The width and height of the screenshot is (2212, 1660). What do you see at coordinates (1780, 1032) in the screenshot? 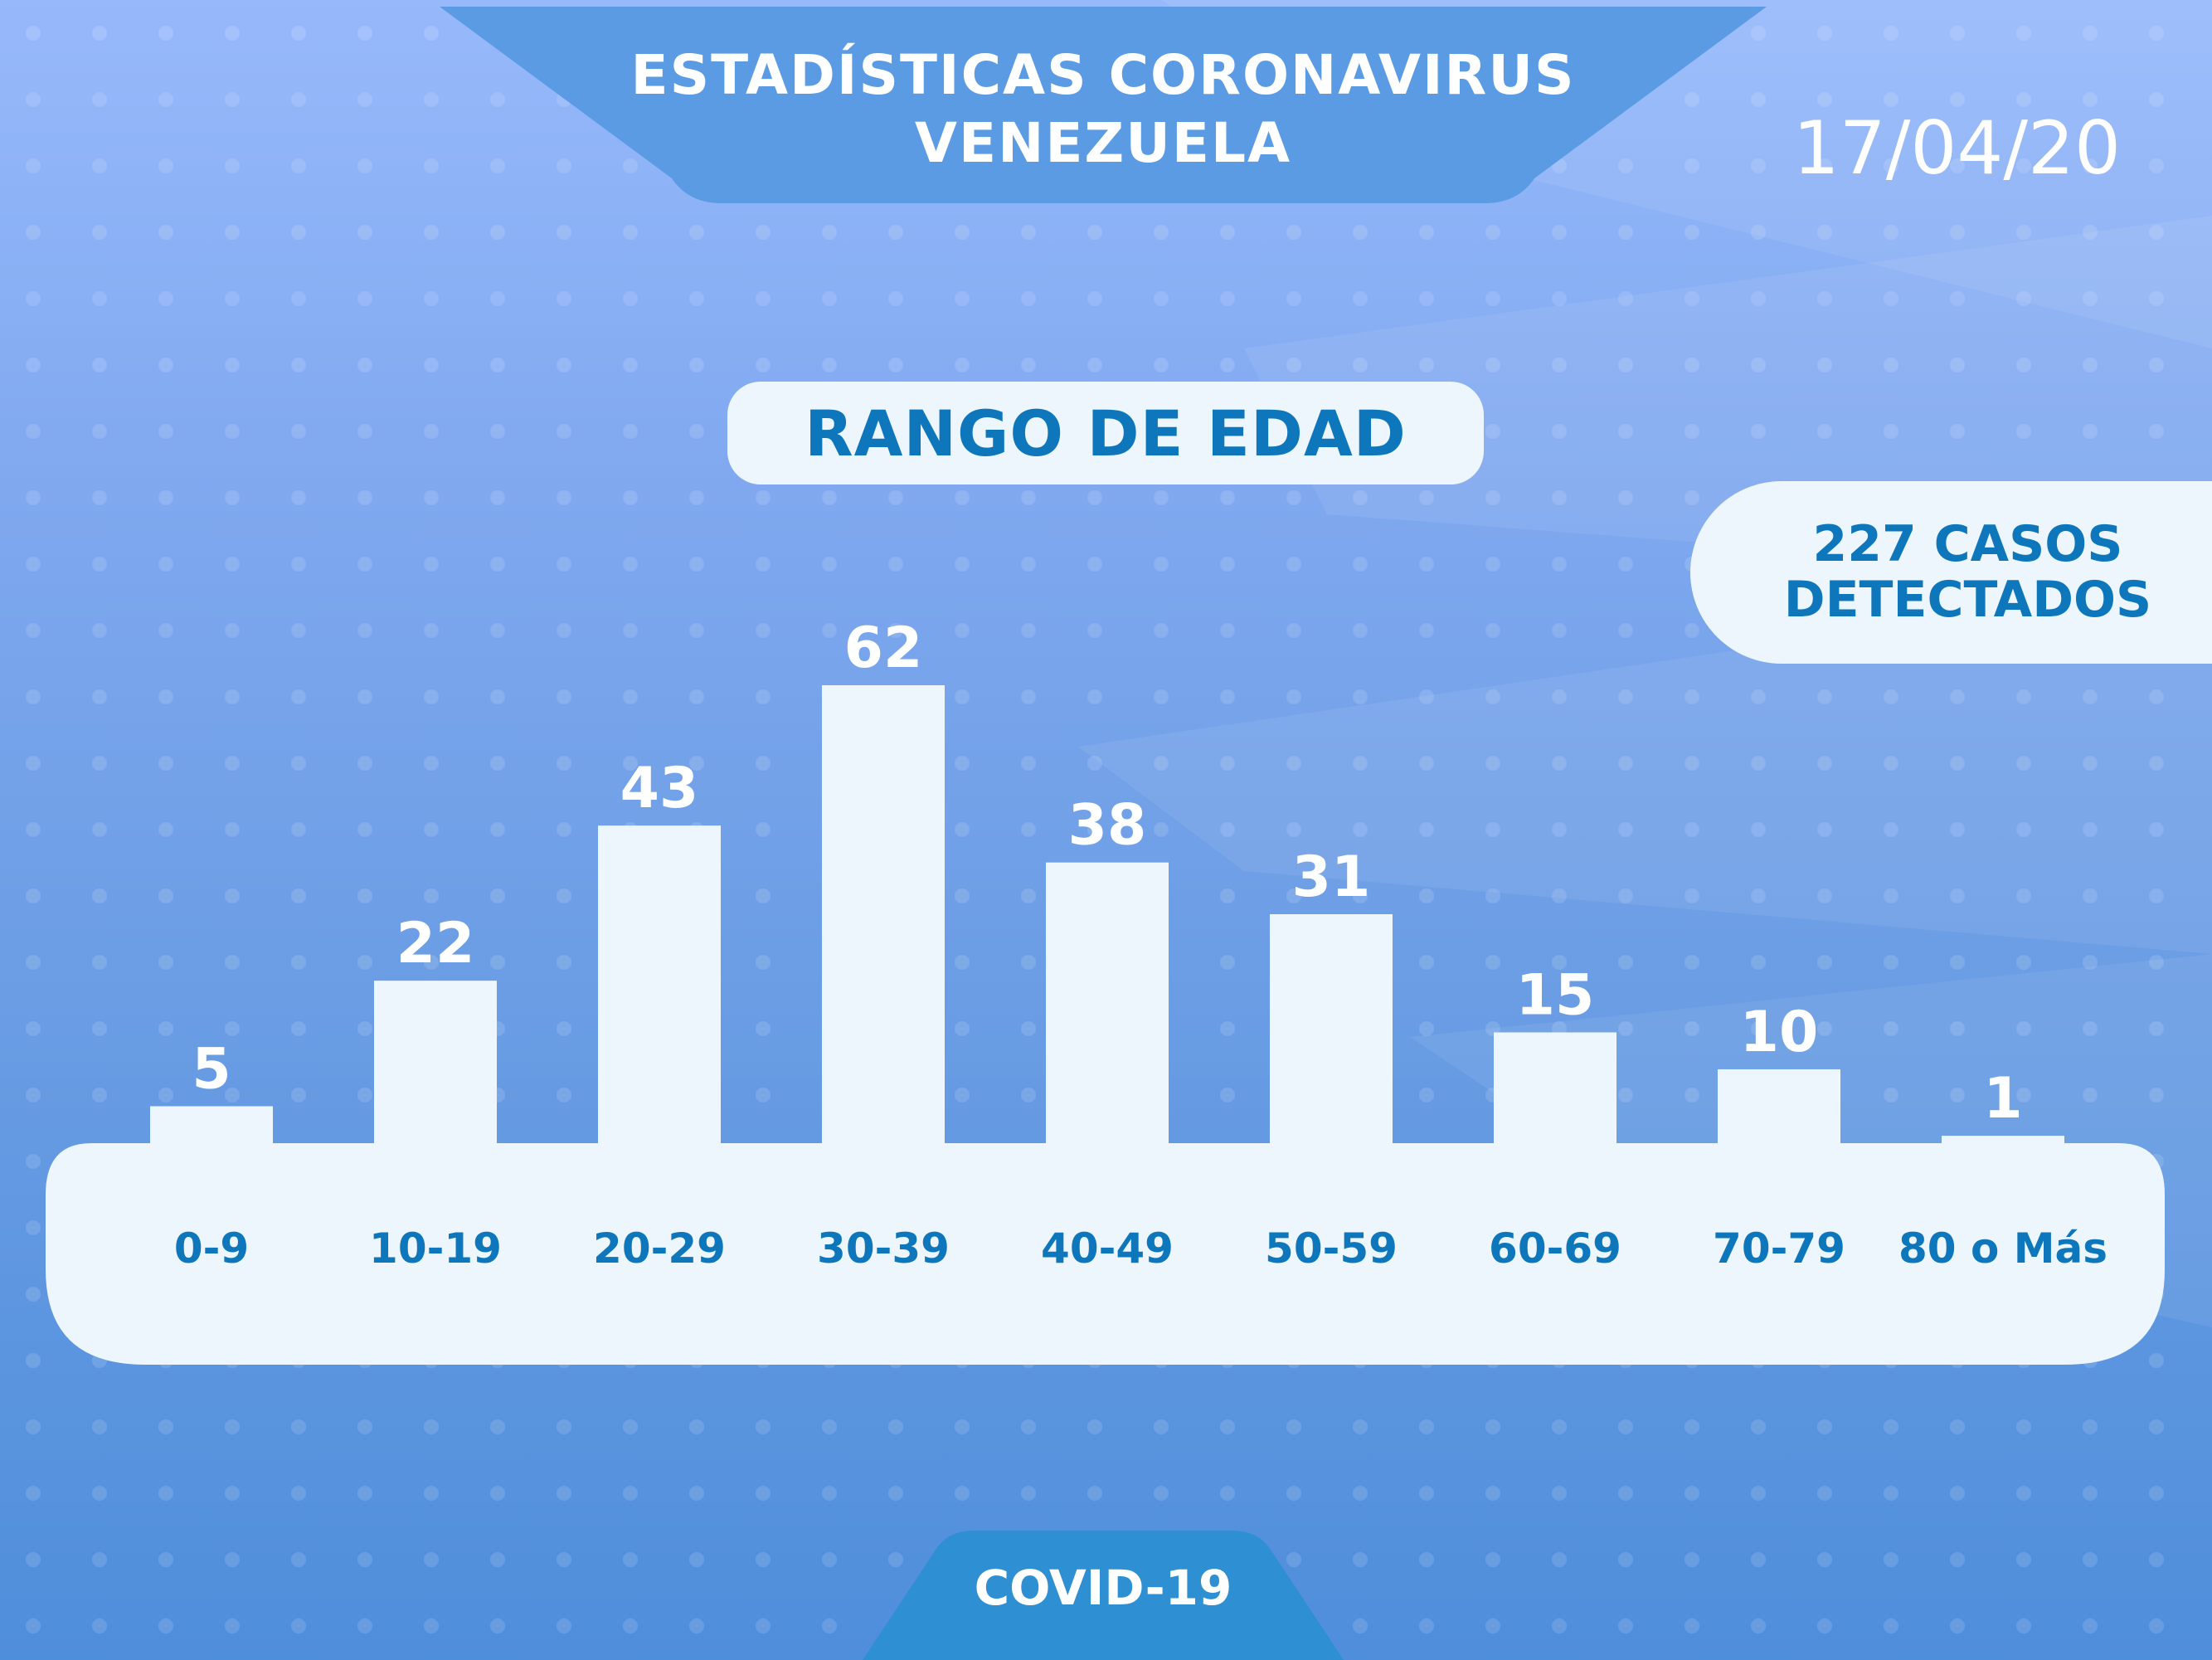
I see `value-label: 10` at bounding box center [1780, 1032].